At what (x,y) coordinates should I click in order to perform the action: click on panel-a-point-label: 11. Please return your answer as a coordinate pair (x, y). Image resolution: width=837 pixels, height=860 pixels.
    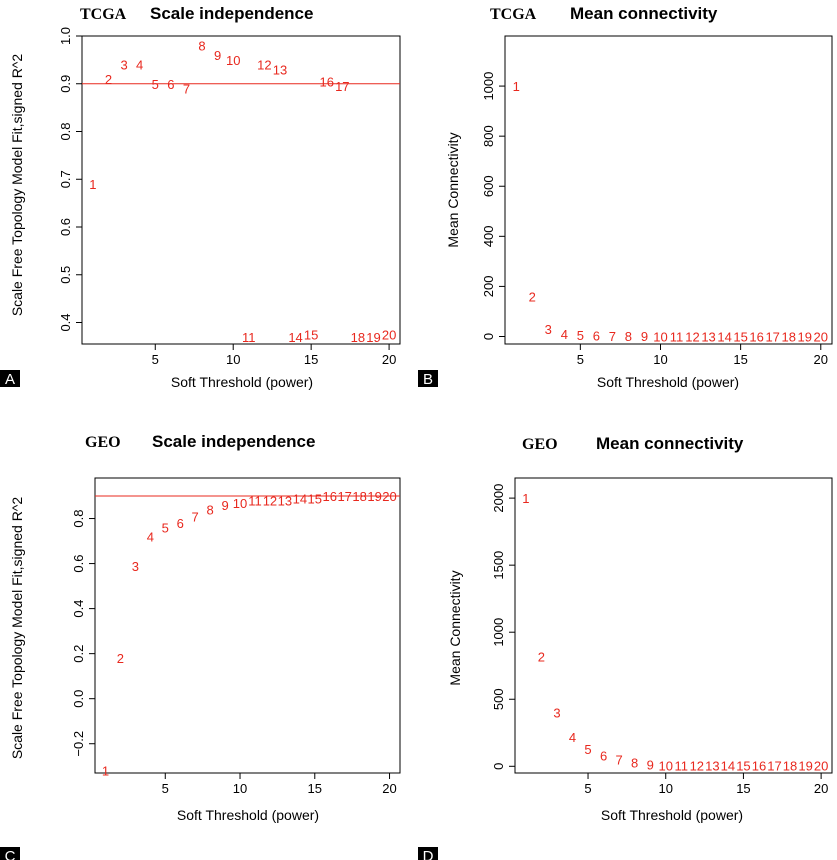
    Looking at the image, I should click on (249, 337).